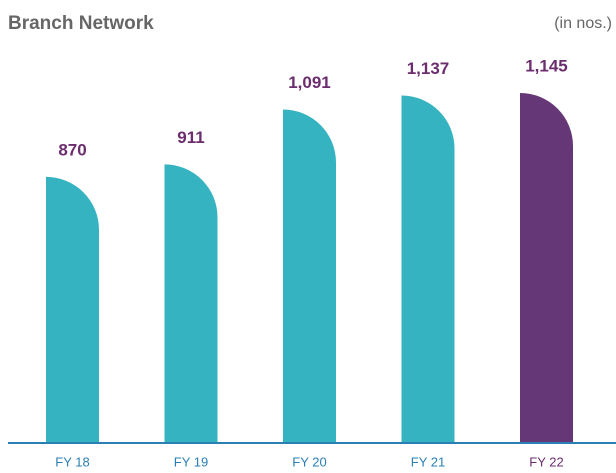 The image size is (616, 473). I want to click on value-label: 1,137, so click(428, 68).